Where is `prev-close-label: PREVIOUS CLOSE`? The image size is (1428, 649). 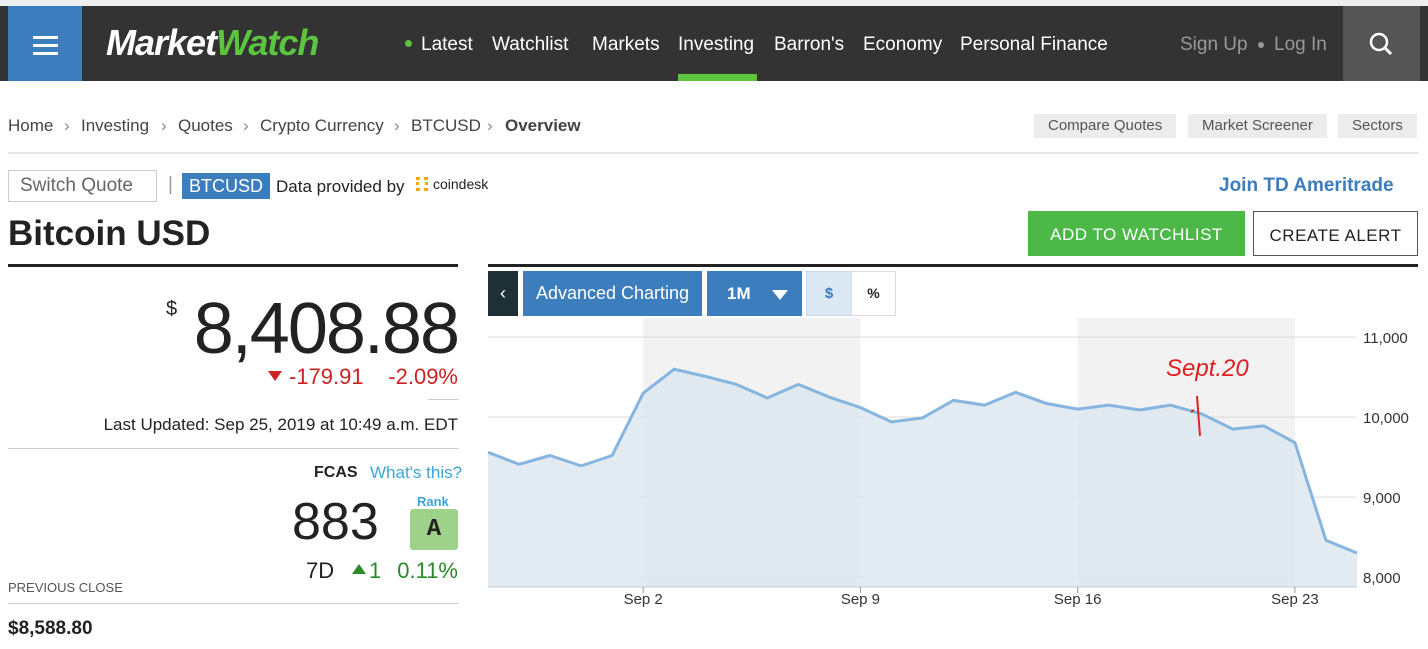
prev-close-label: PREVIOUS CLOSE is located at coordinates (65, 587).